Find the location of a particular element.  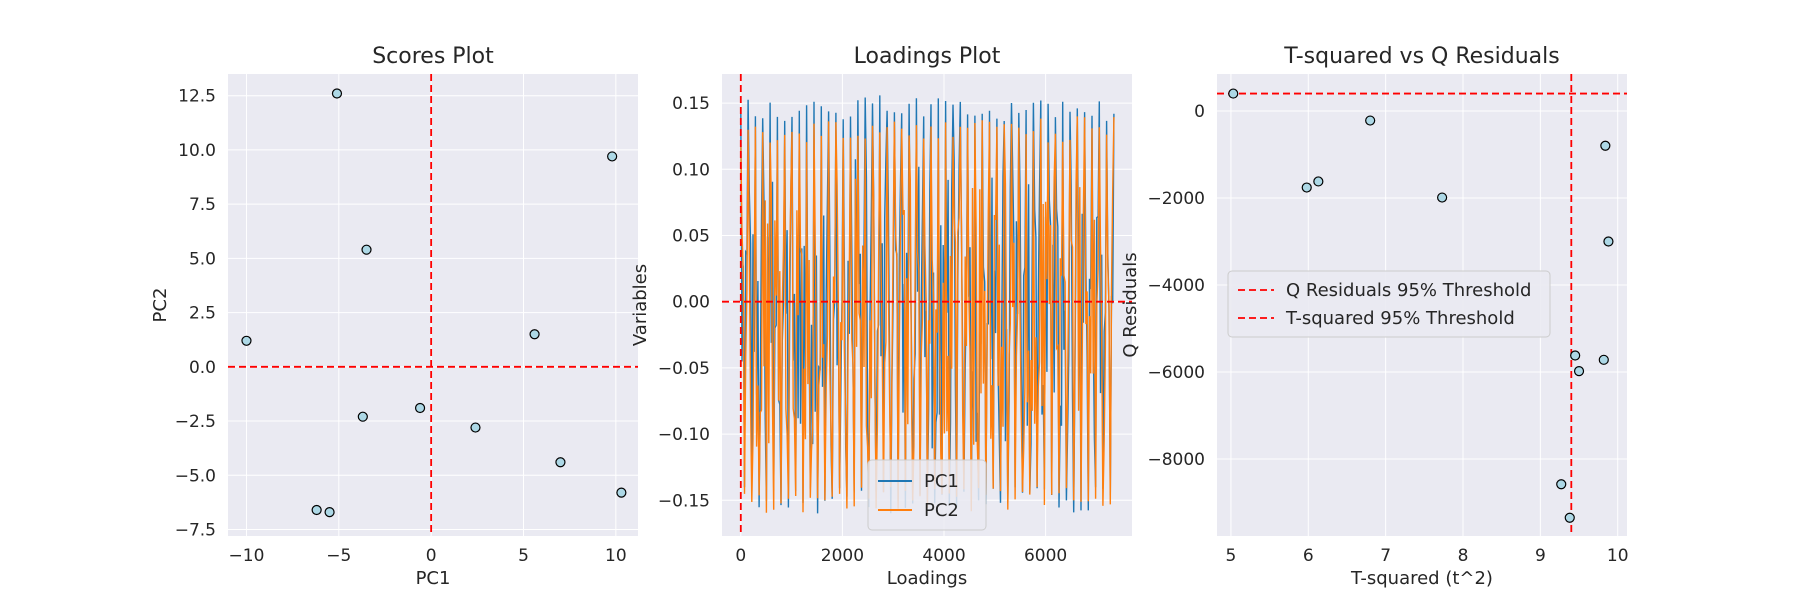

scores-plot-y-tick-label: 12.5 is located at coordinates (197, 97).